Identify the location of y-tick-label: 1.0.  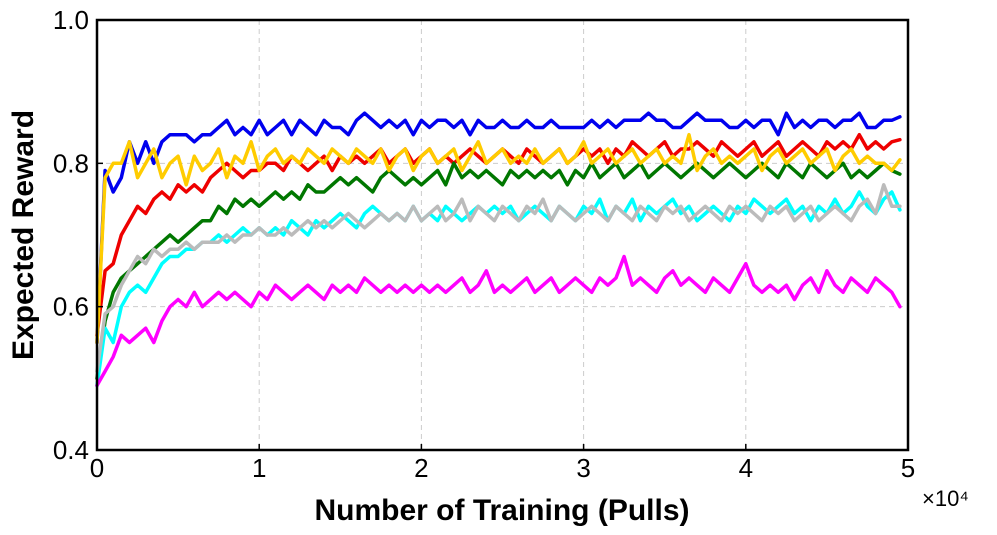
(71, 20).